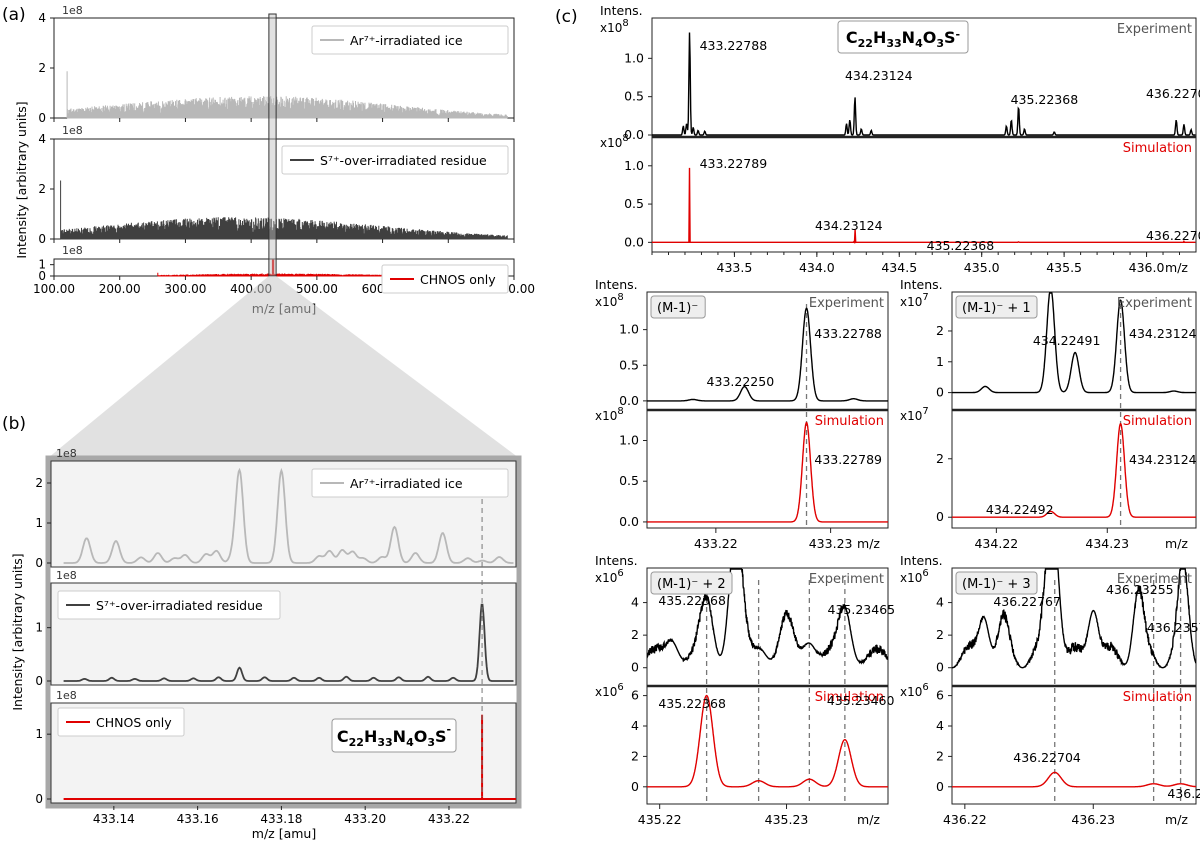 This screenshot has height=848, width=1200. Describe the element at coordinates (741, 381) in the screenshot. I see `exp-peak-label: 433.22250` at that location.